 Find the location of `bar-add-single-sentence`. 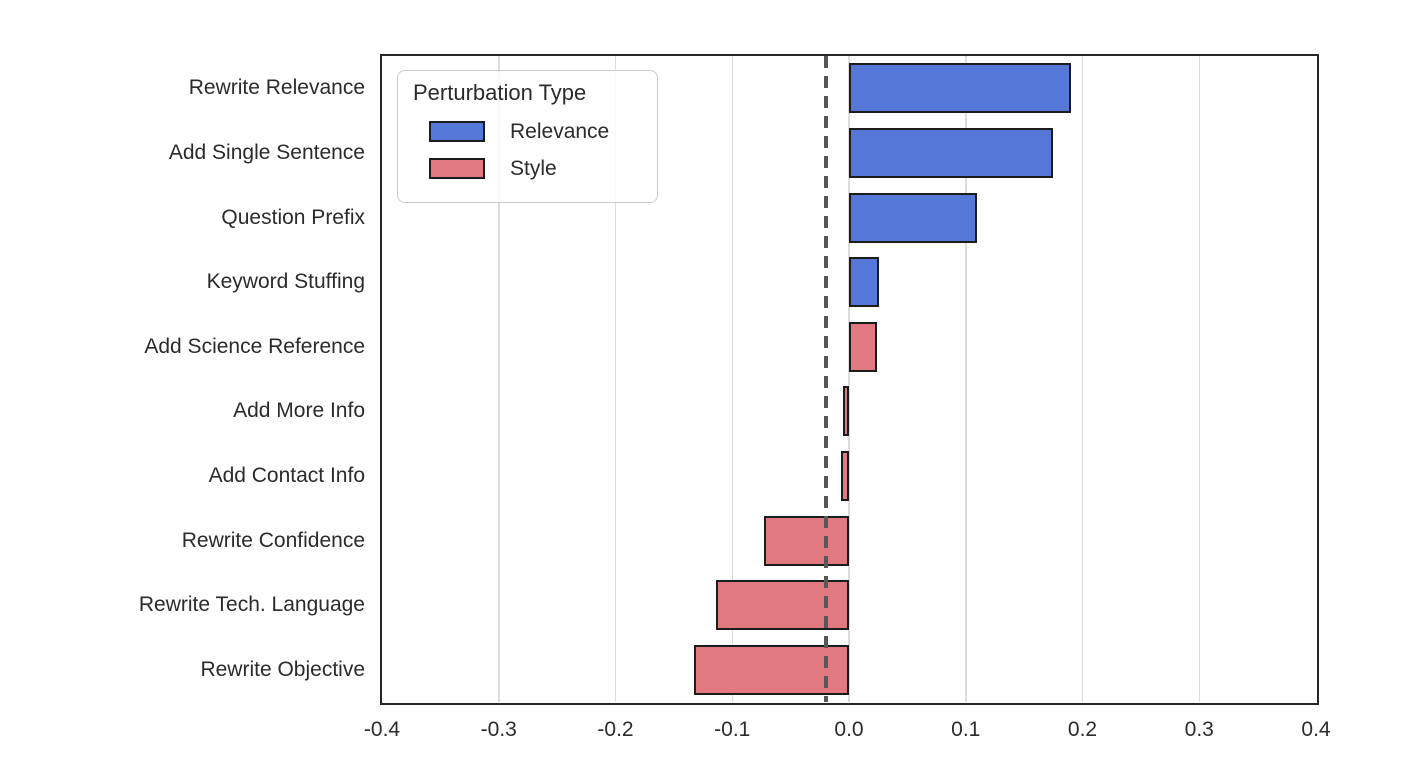

bar-add-single-sentence is located at coordinates (951, 152).